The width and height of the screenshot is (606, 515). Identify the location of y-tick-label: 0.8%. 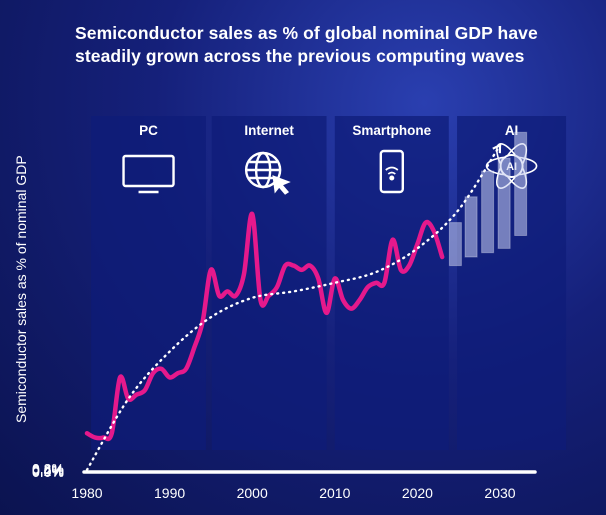
(48, 469).